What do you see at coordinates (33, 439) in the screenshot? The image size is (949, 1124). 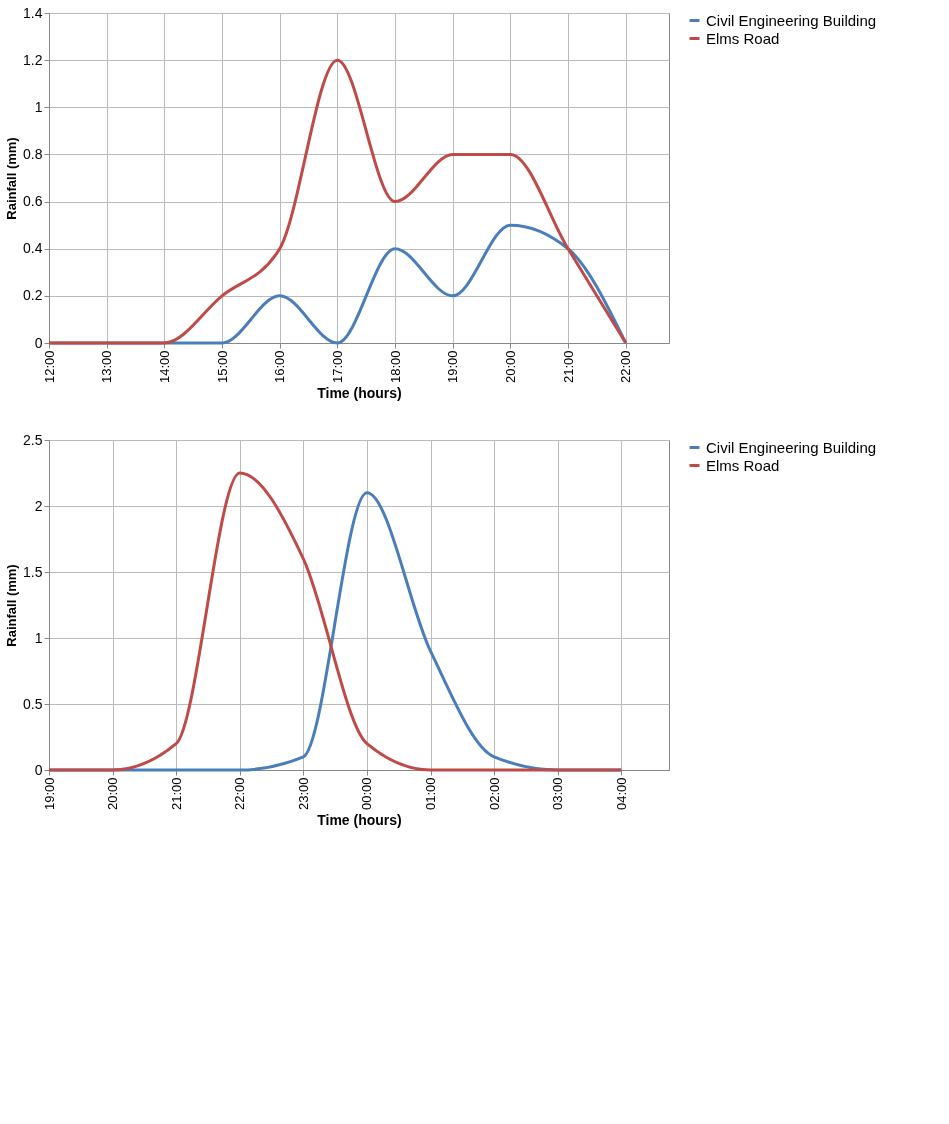 I see `y-tick-label: 2.5` at bounding box center [33, 439].